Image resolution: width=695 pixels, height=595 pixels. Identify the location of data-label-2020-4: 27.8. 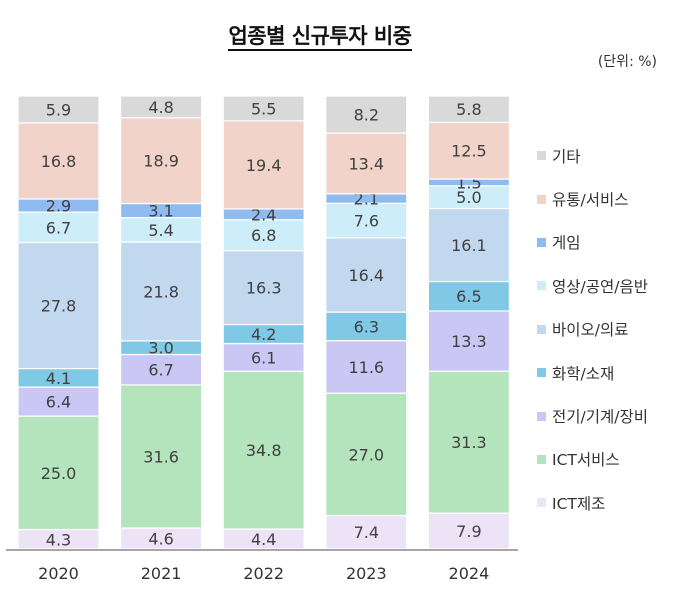
(59, 306).